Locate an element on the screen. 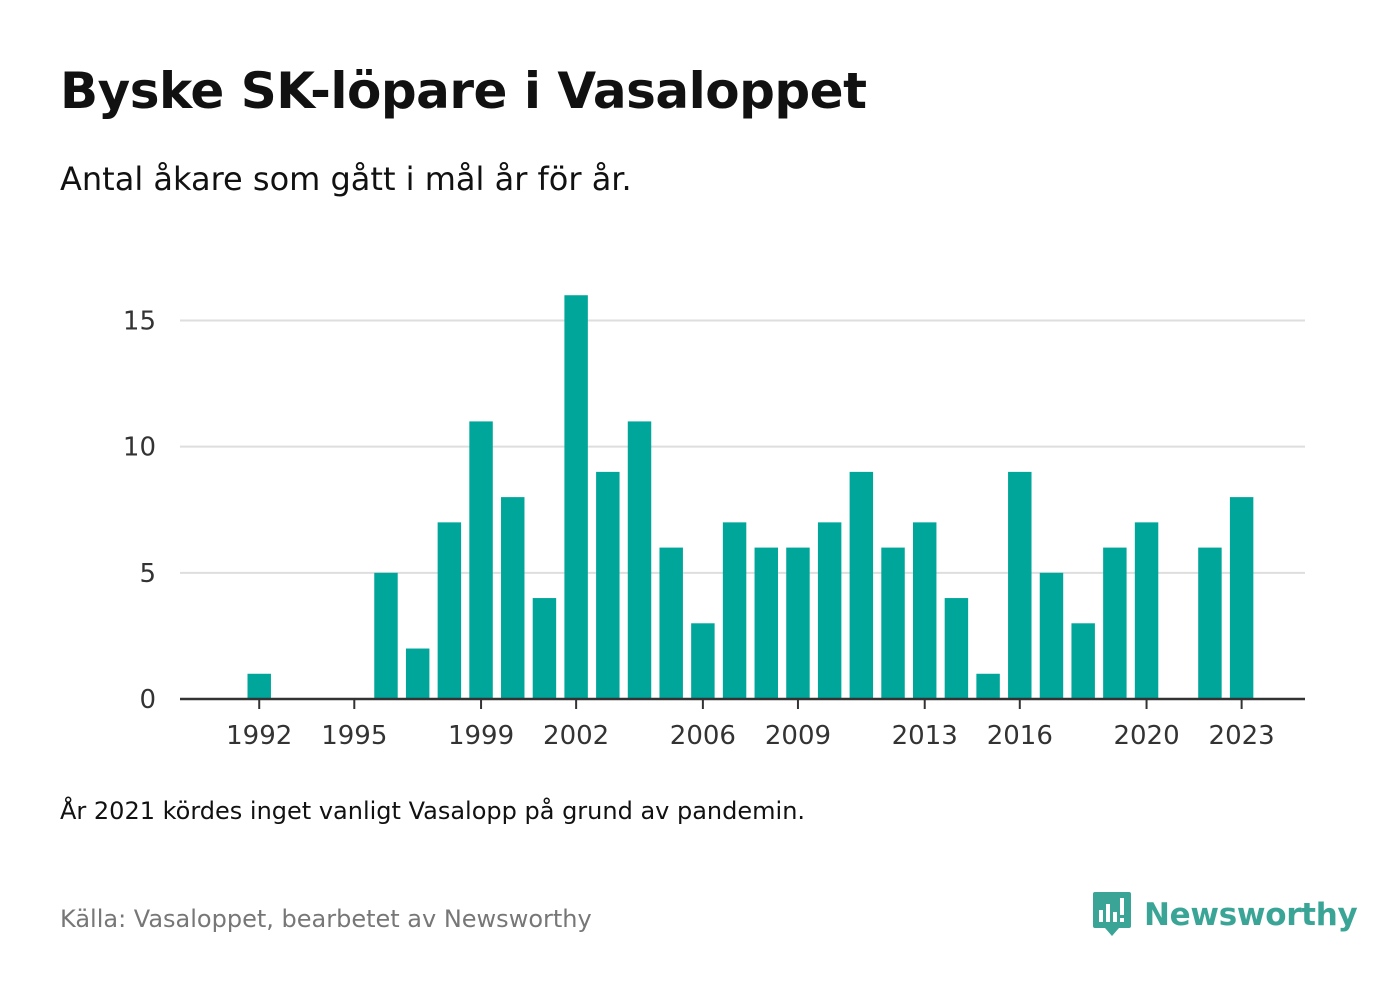 The image size is (1400, 1000). y-tick-label: 0 is located at coordinates (147, 700).